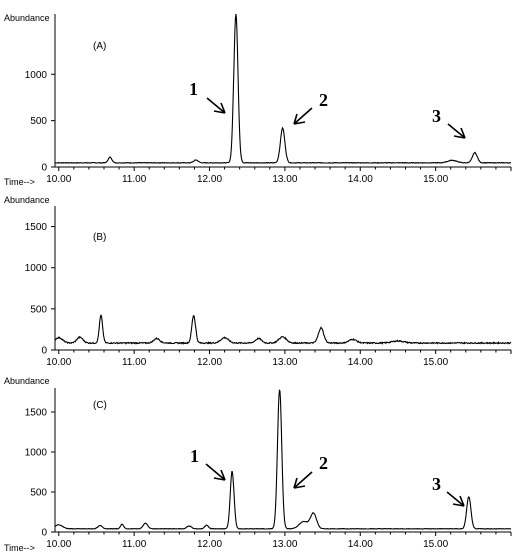 The width and height of the screenshot is (523, 558). What do you see at coordinates (360, 362) in the screenshot?
I see `x-tick-label-b: 14.00` at bounding box center [360, 362].